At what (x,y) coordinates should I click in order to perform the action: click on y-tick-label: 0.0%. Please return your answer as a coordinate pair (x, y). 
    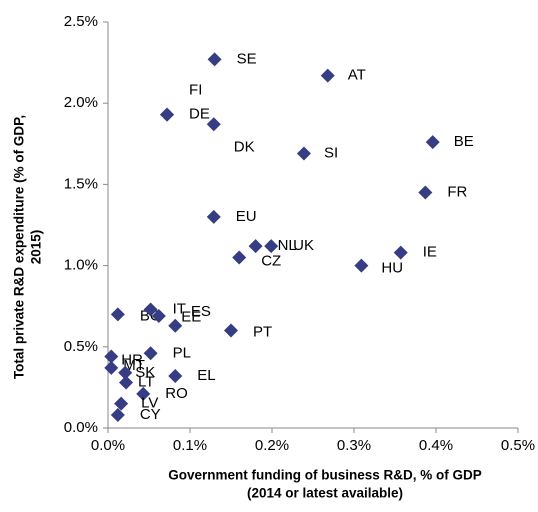
    Looking at the image, I should click on (81, 427).